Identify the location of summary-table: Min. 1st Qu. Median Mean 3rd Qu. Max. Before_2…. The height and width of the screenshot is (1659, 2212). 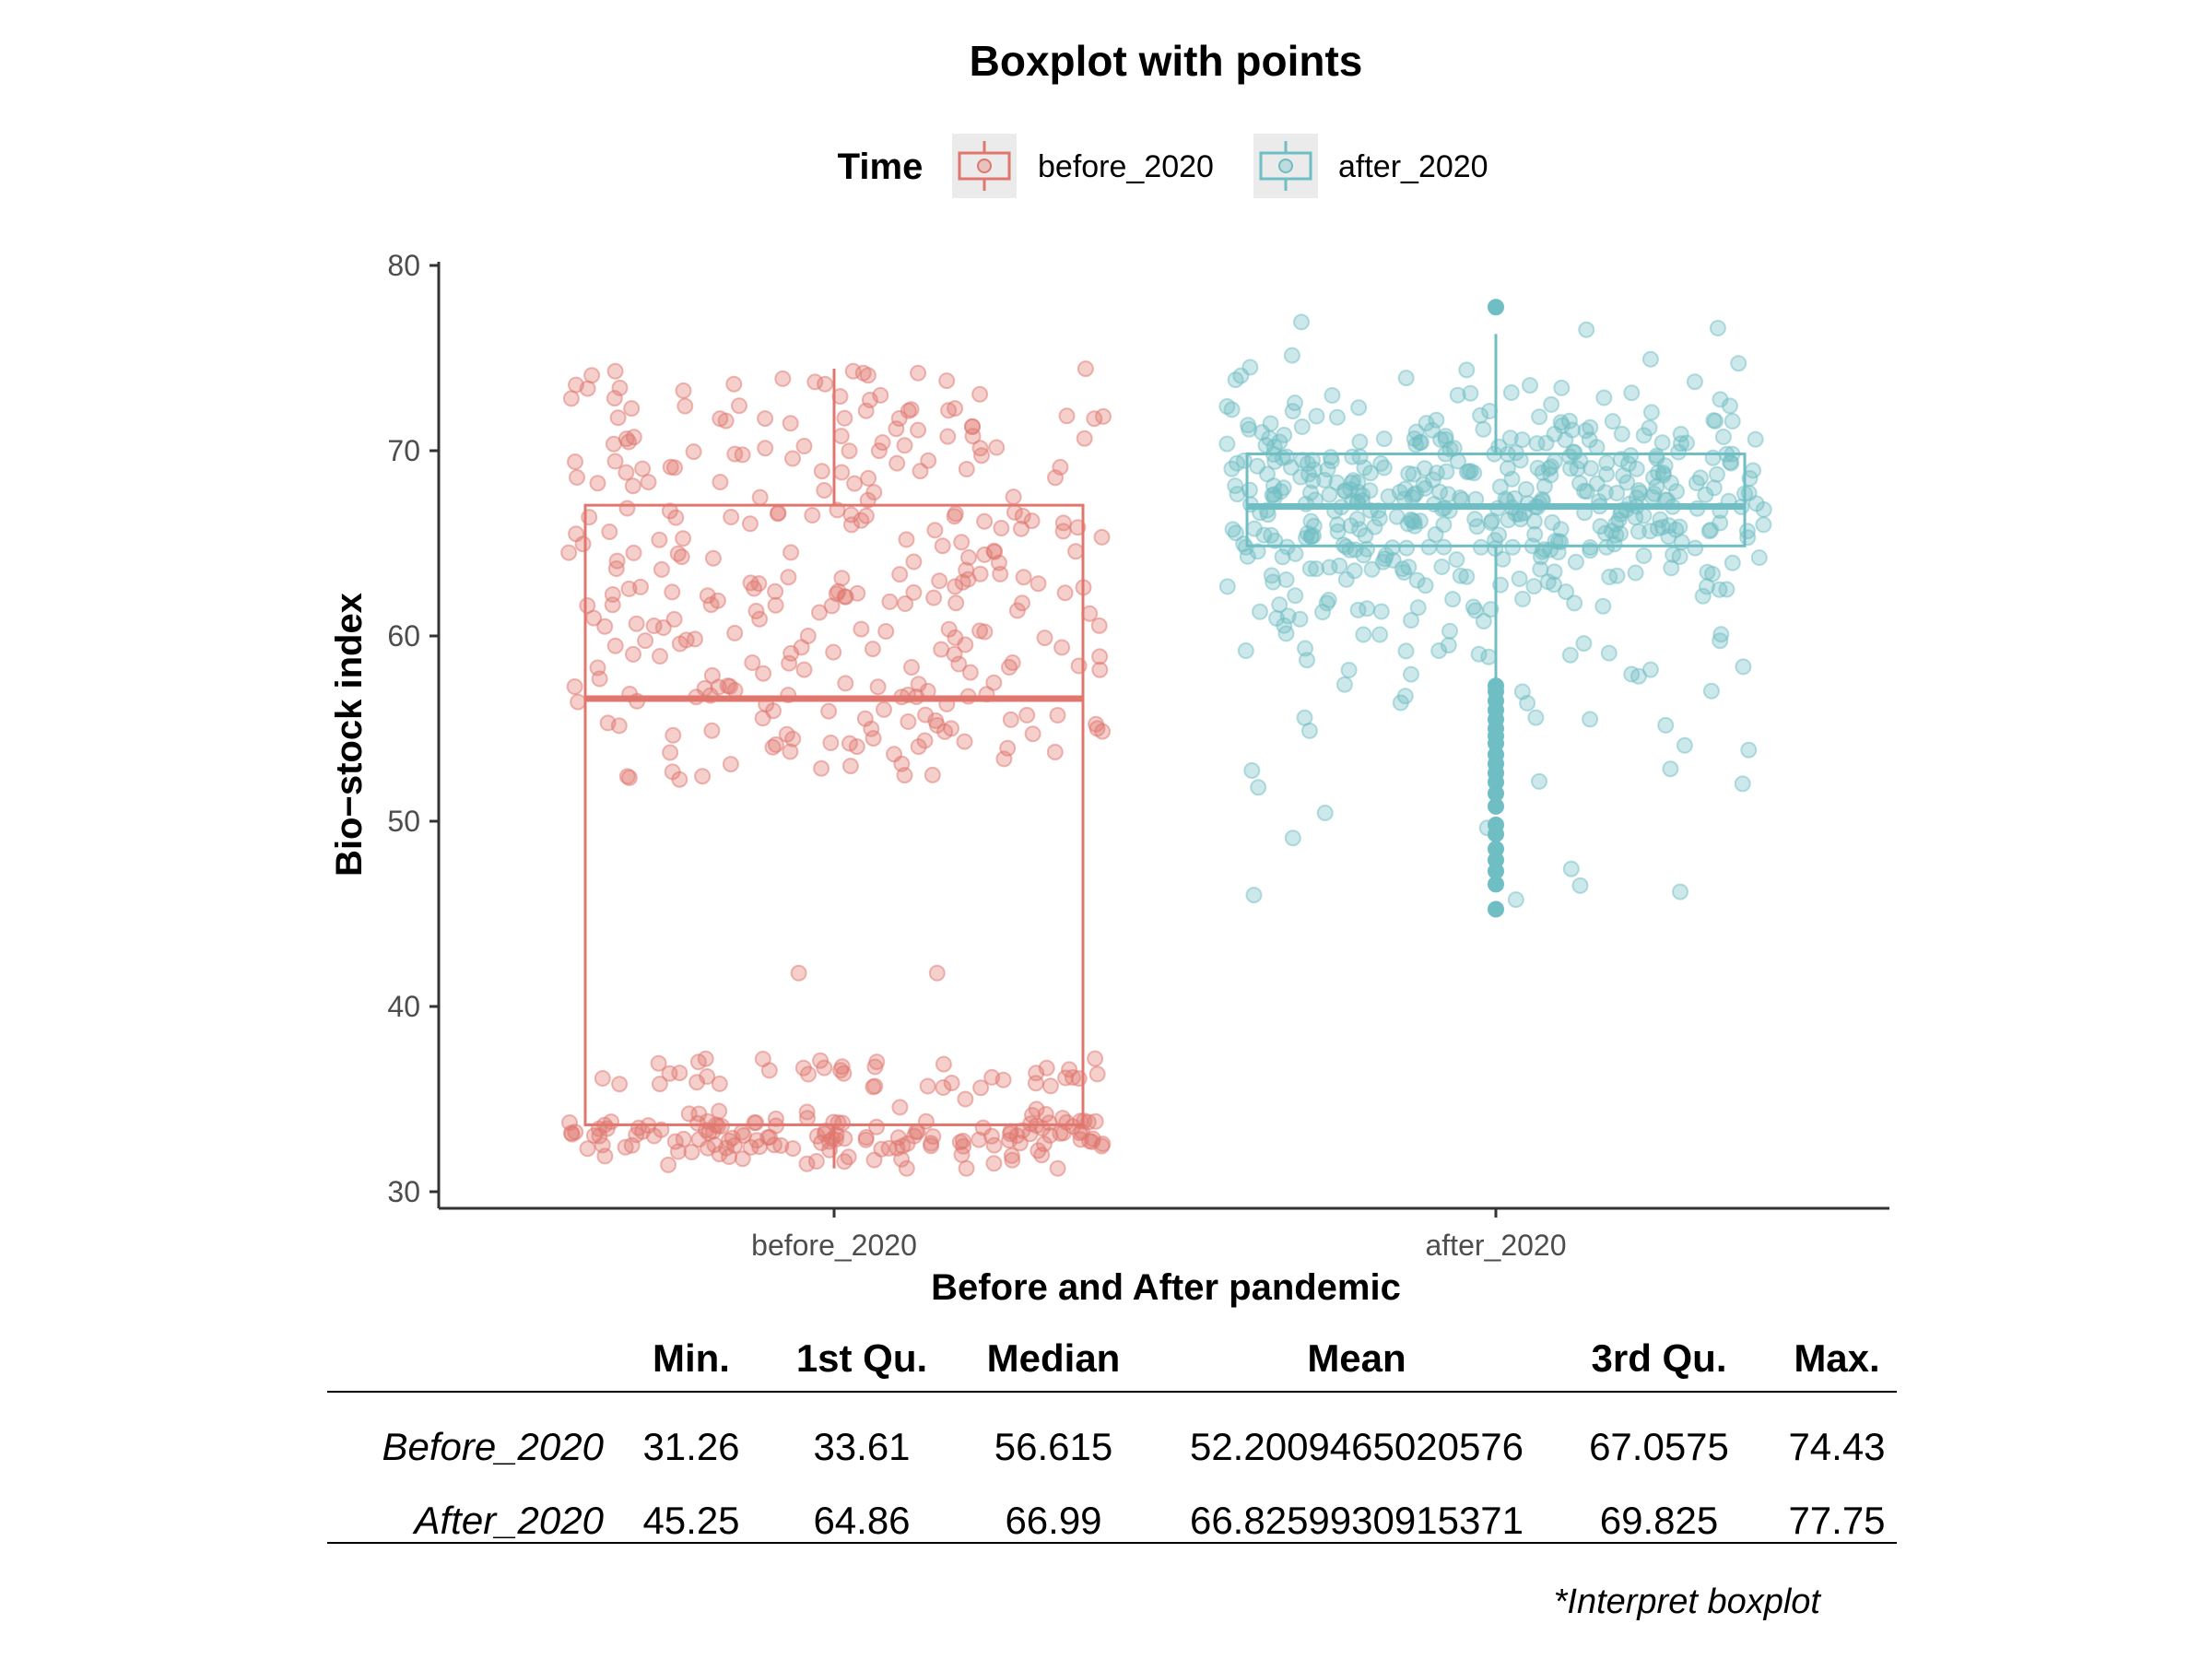
(1112, 1440).